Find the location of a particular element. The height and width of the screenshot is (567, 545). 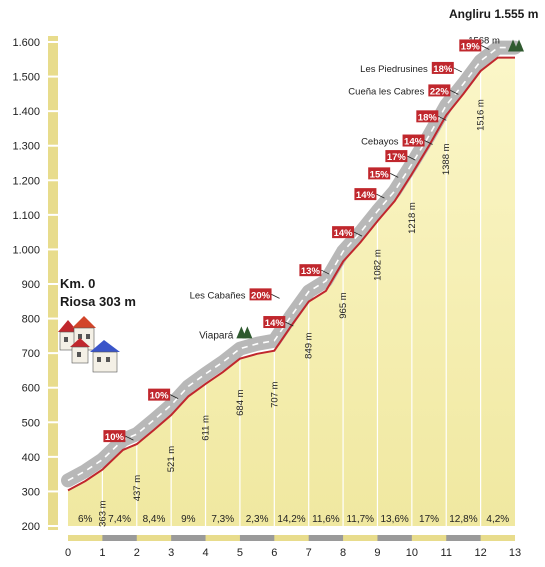

ramp-percentage: 19% is located at coordinates (471, 46).